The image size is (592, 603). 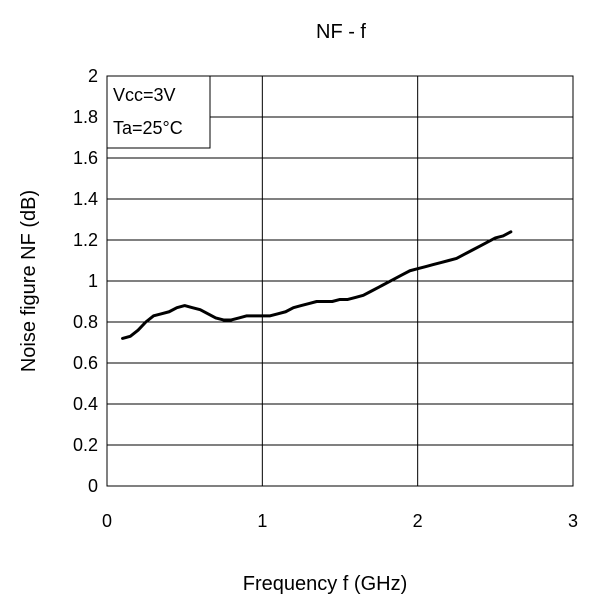 I want to click on y-tick-label: 1.4, so click(x=85, y=199).